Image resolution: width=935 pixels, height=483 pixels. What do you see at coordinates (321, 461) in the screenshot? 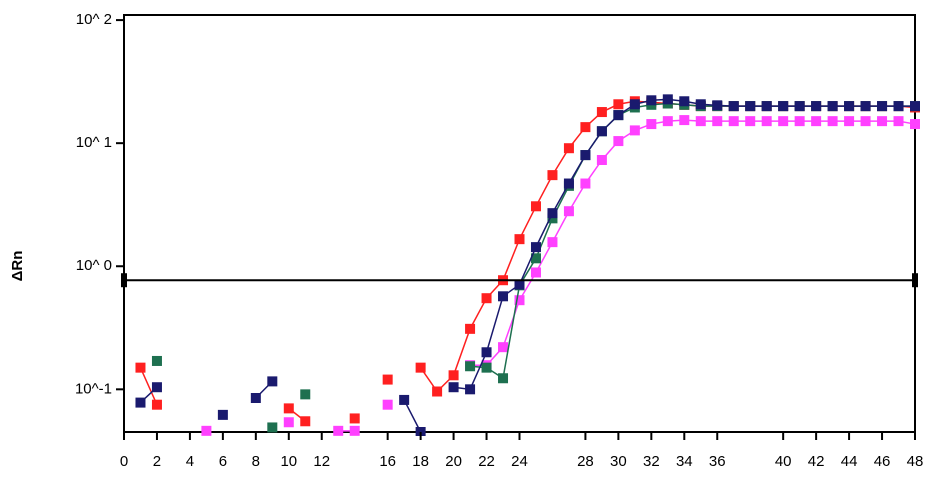
I see `x-tick-label: 12` at bounding box center [321, 461].